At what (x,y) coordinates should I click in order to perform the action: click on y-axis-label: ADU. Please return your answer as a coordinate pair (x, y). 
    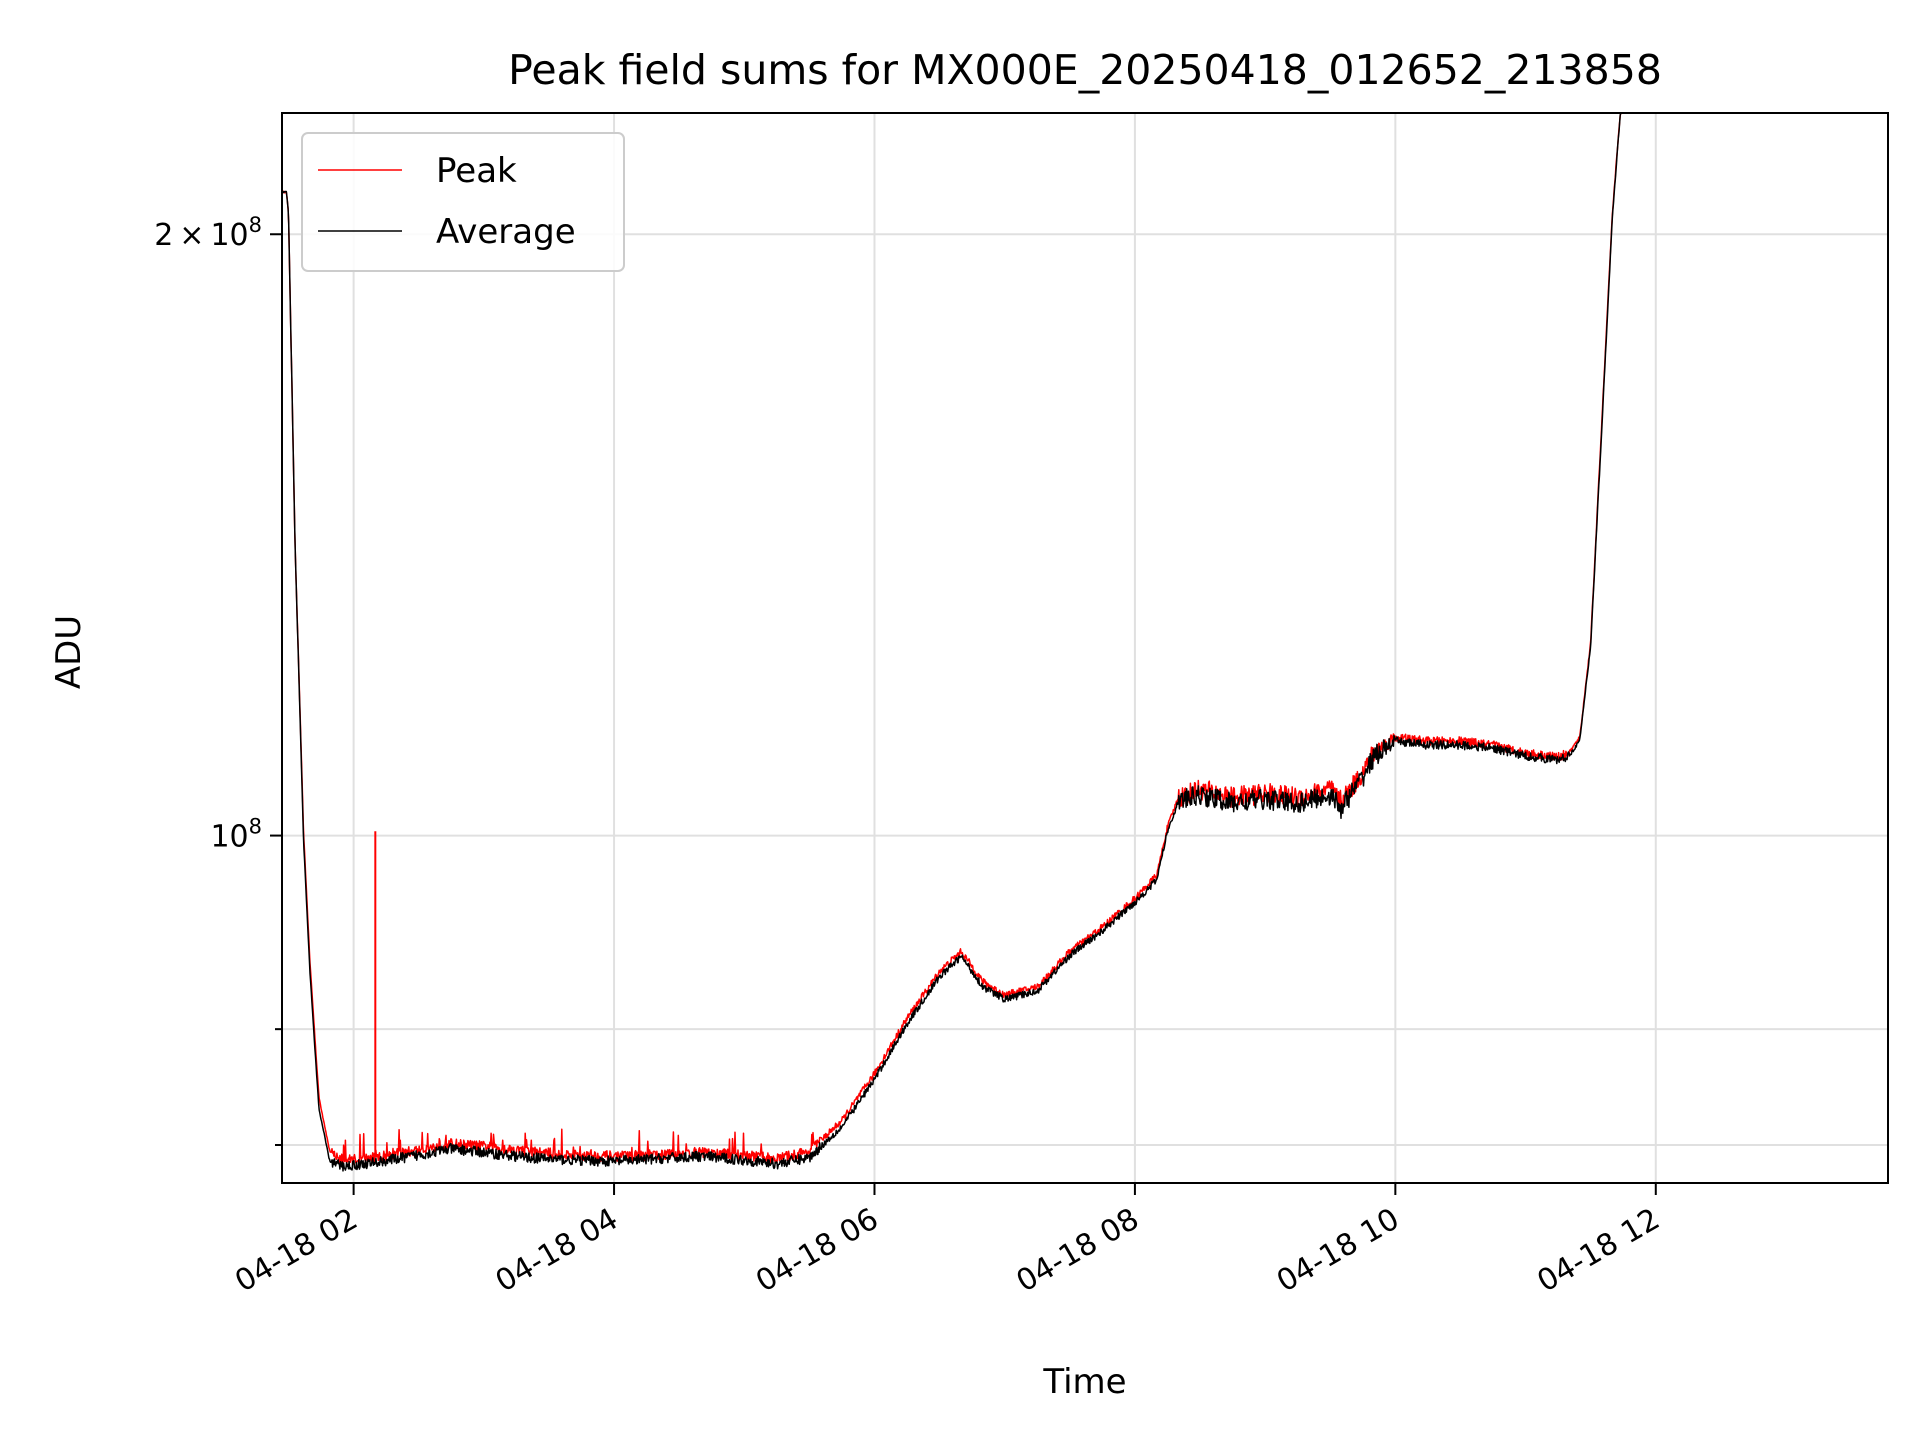
    Looking at the image, I should click on (69, 652).